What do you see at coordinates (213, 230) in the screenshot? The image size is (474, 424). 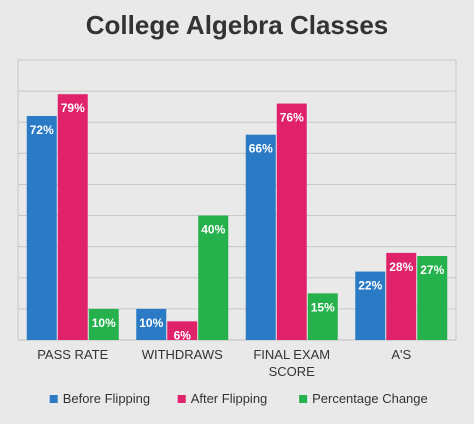 I see `data-label: 40%` at bounding box center [213, 230].